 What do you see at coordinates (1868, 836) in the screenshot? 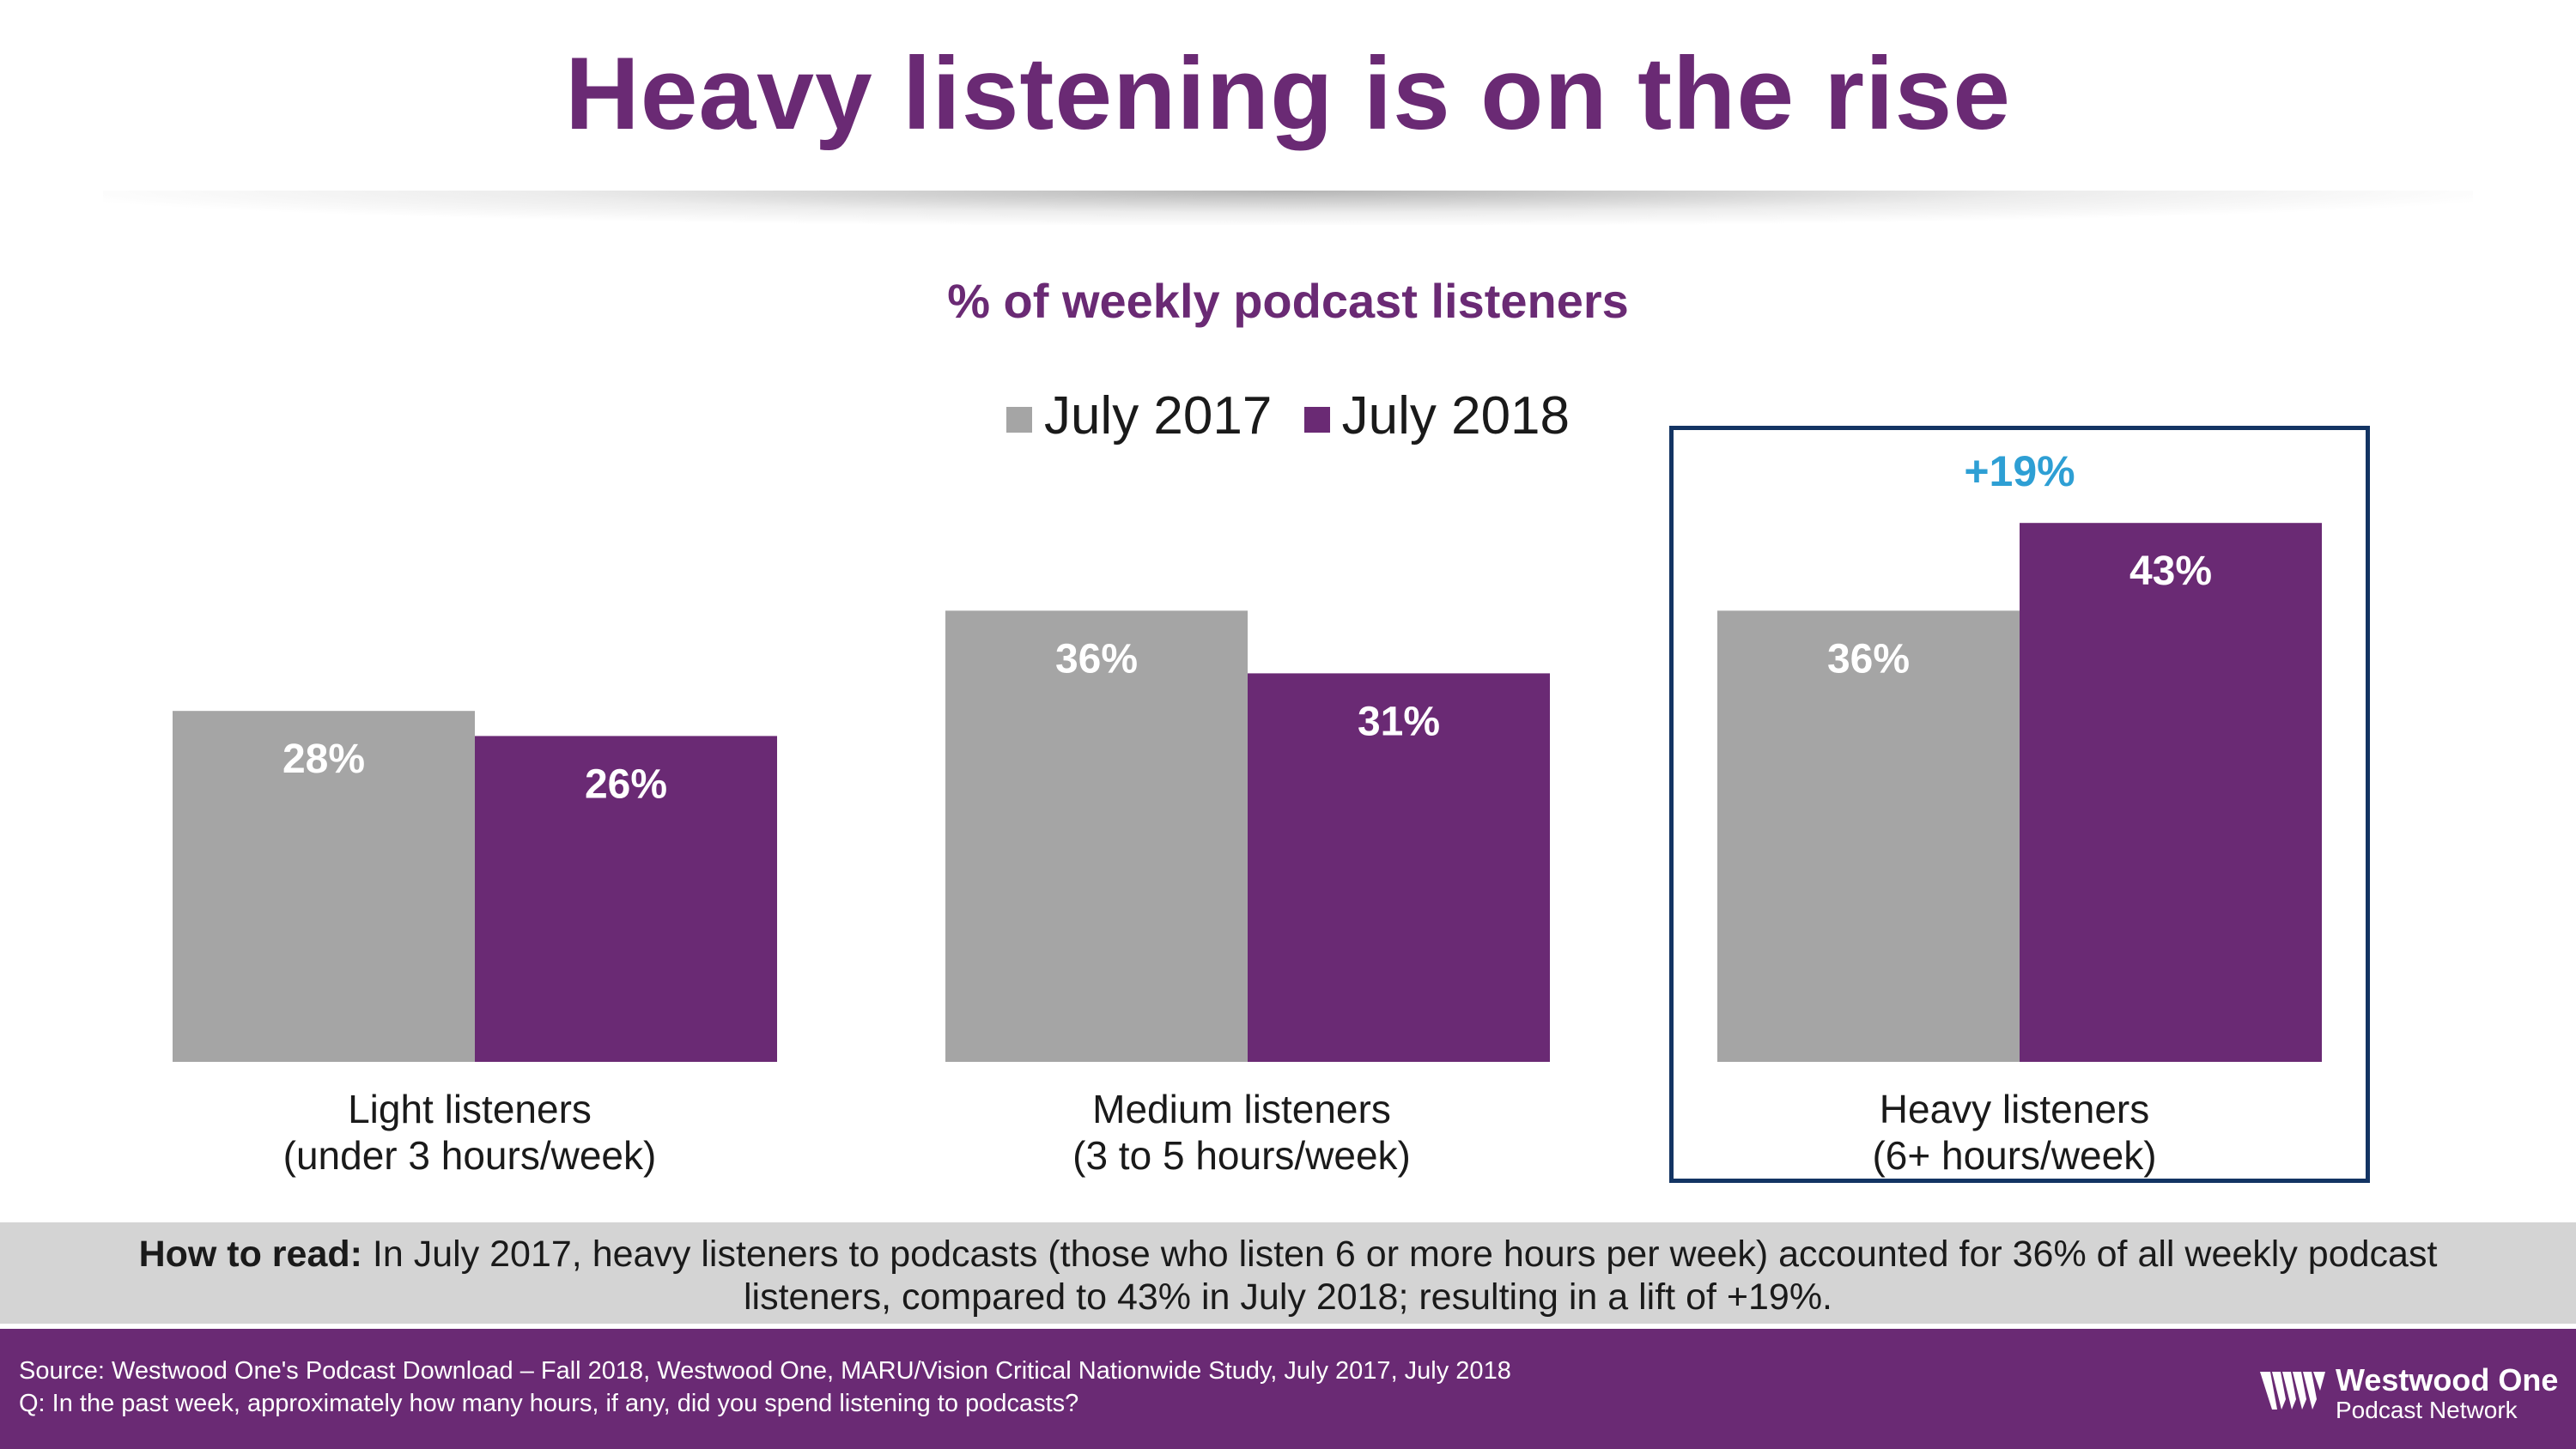
I see `bar-heavy-2017` at bounding box center [1868, 836].